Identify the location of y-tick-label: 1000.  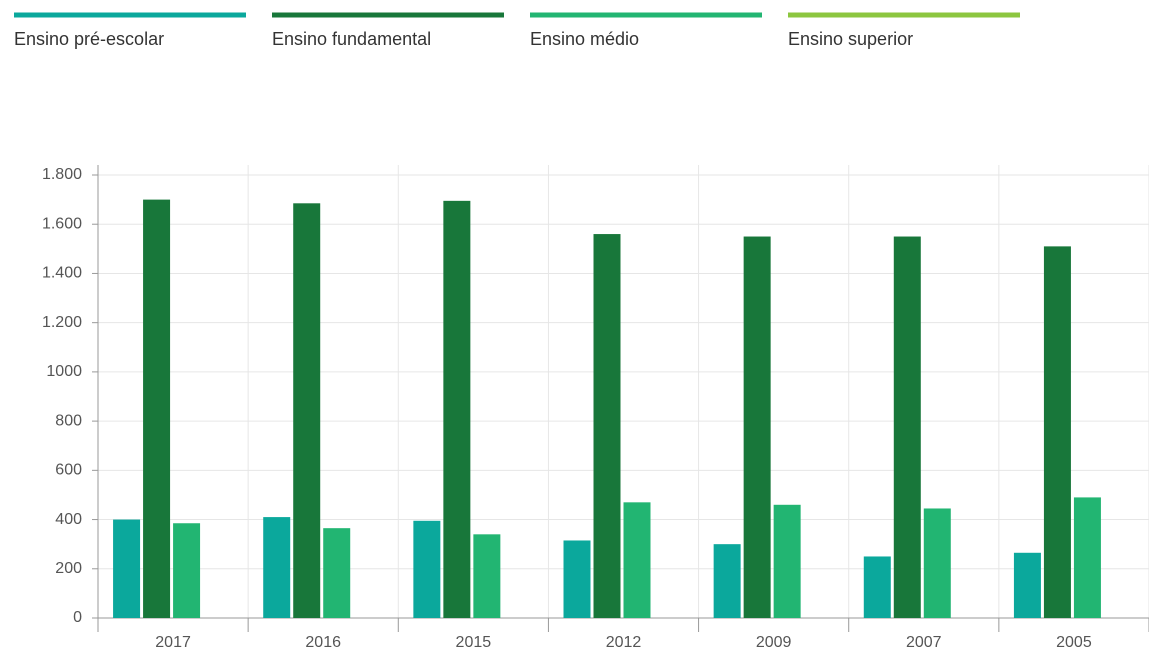
(64, 371).